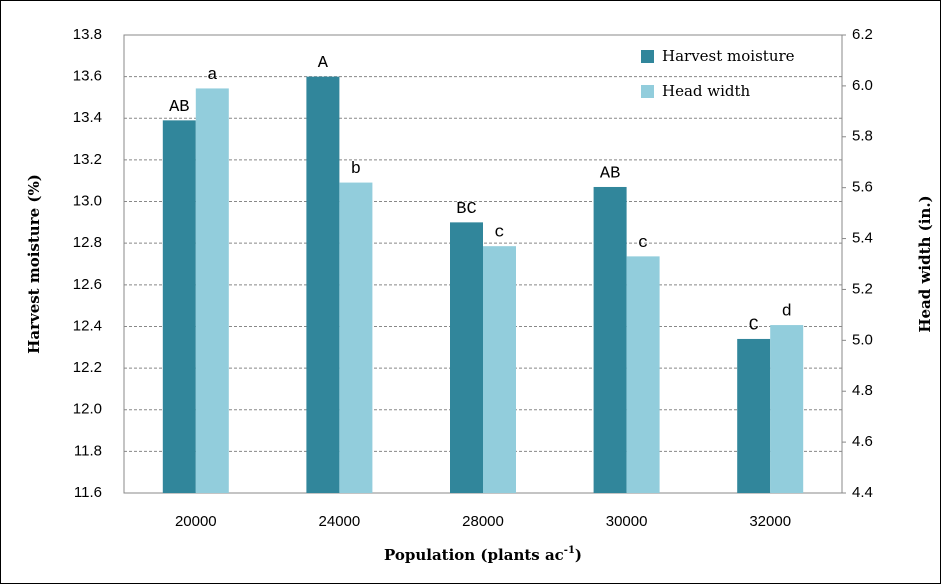  Describe the element at coordinates (474, 555) in the screenshot. I see `x-axis-title-text: Population (plants ac` at that location.